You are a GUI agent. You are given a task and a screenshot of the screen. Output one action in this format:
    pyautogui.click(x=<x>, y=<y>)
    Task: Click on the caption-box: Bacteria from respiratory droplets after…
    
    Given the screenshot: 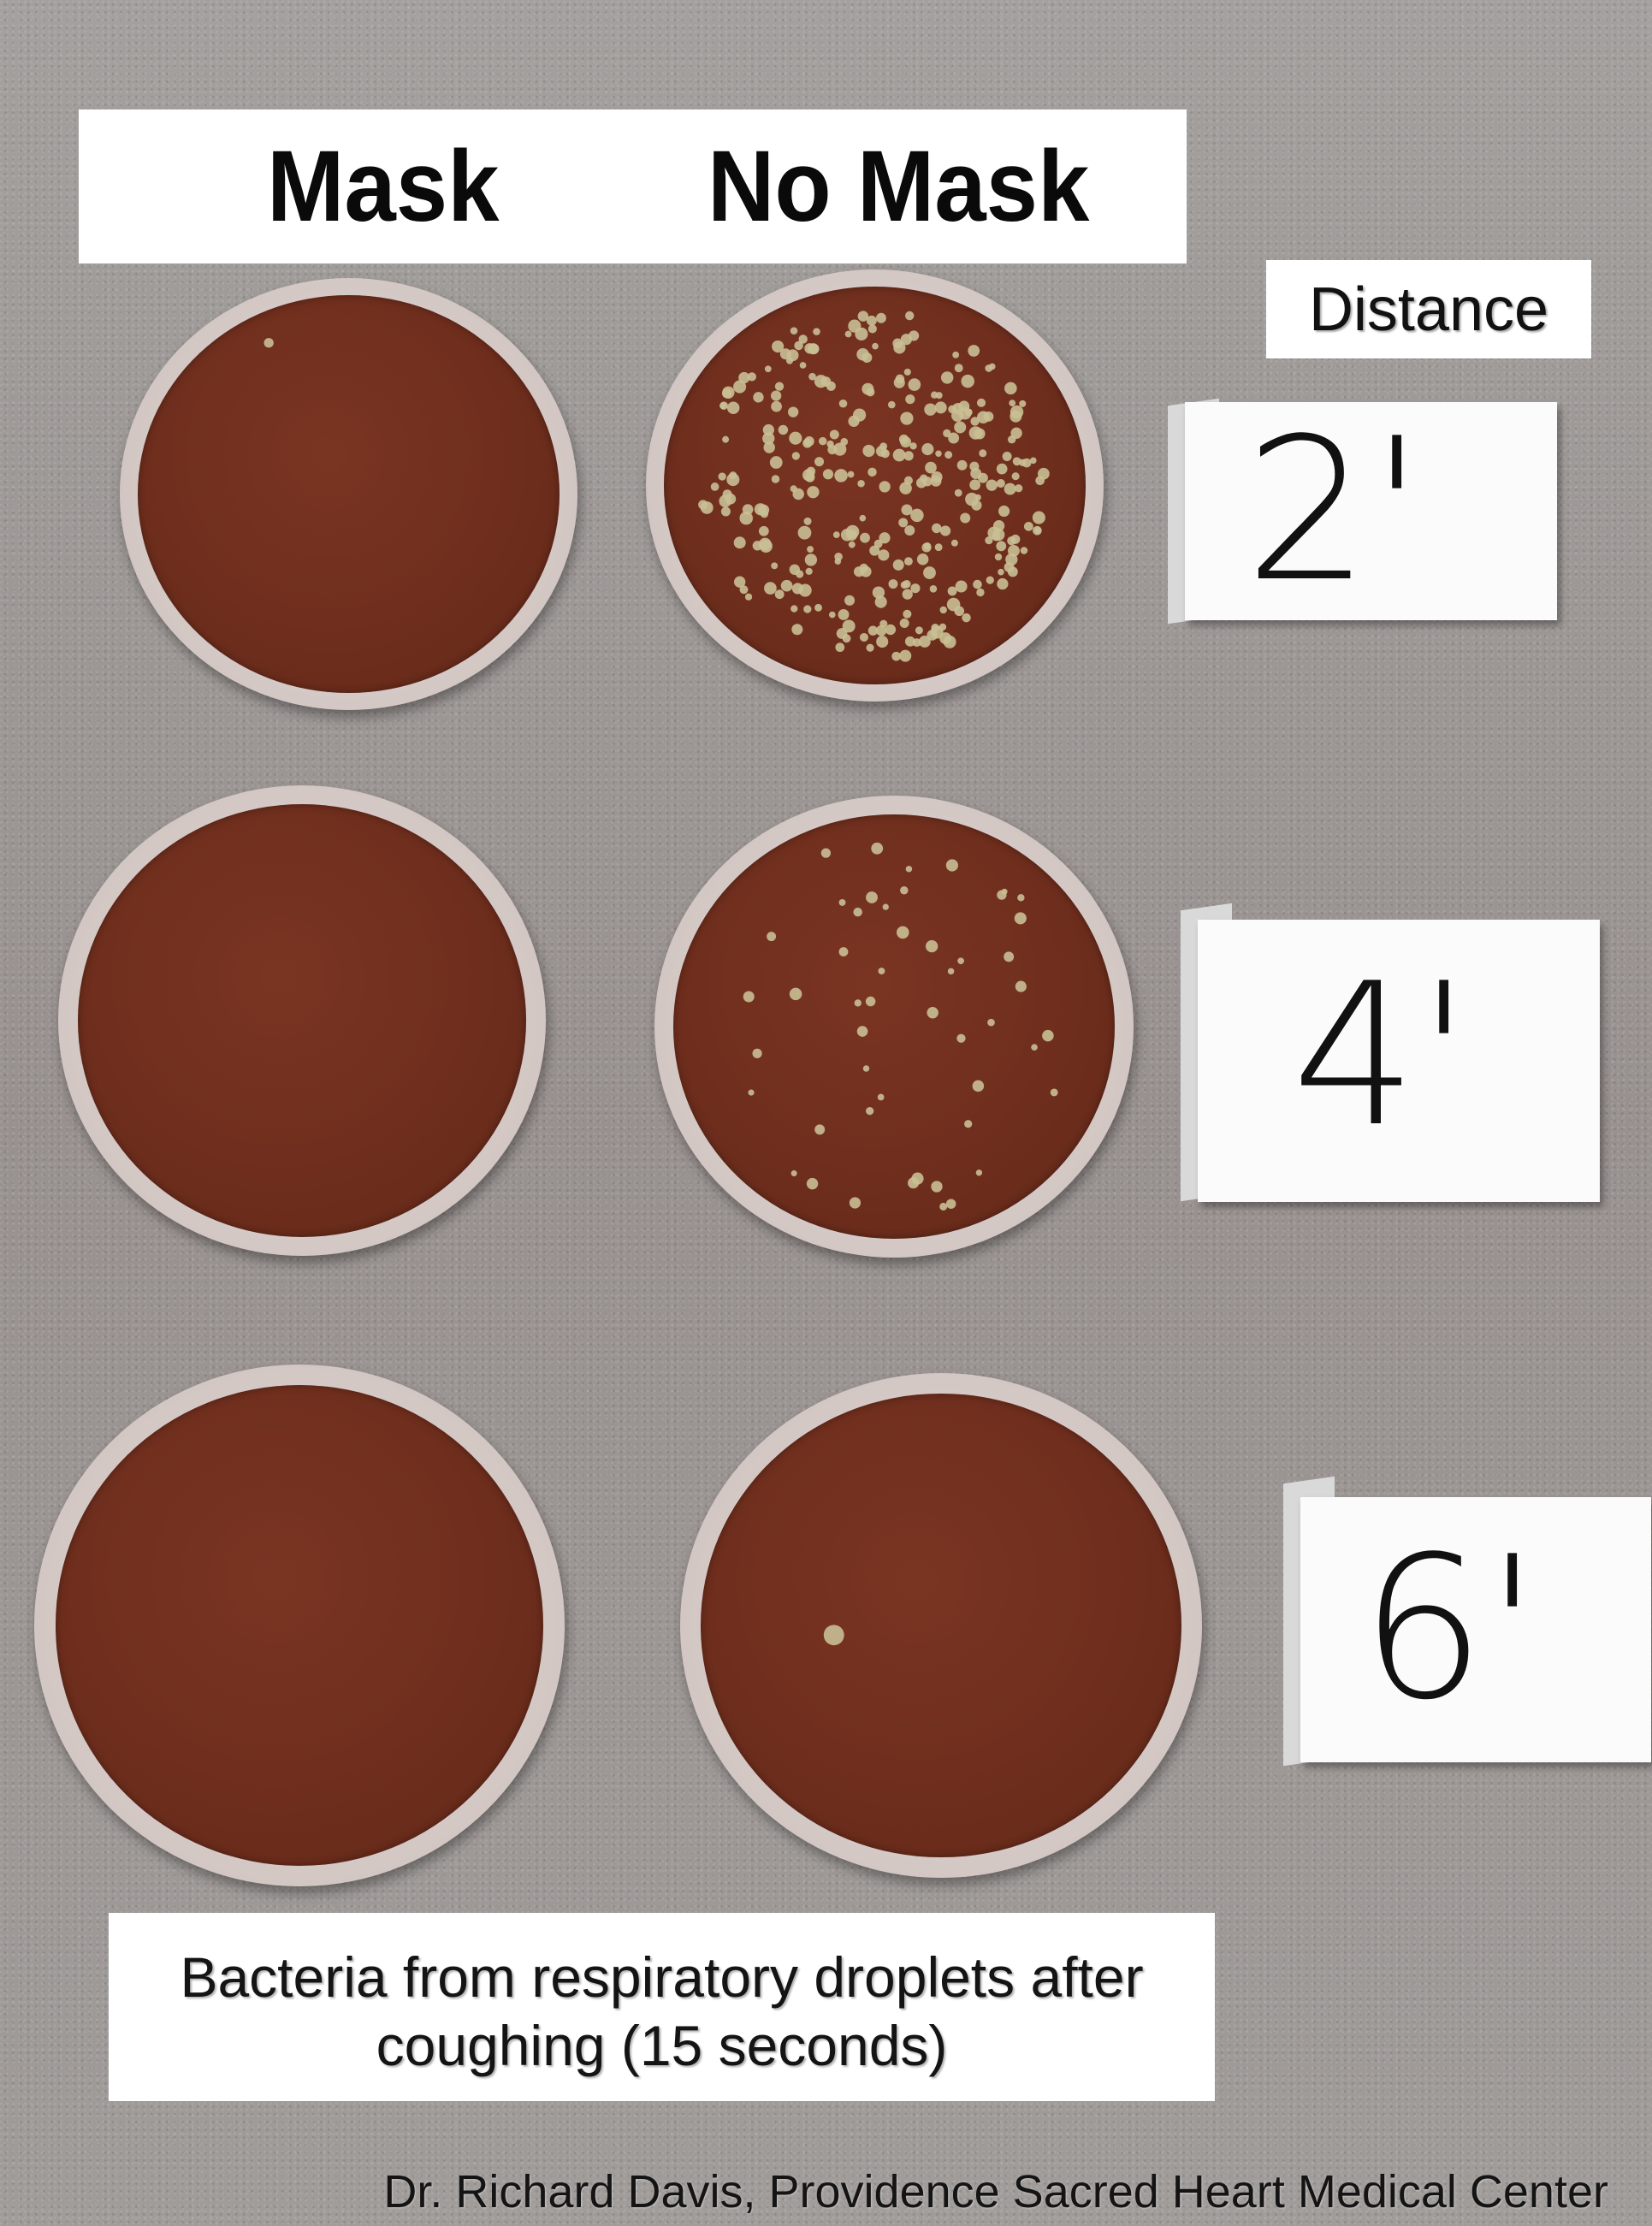 What is the action you would take?
    pyautogui.click(x=662, y=2007)
    